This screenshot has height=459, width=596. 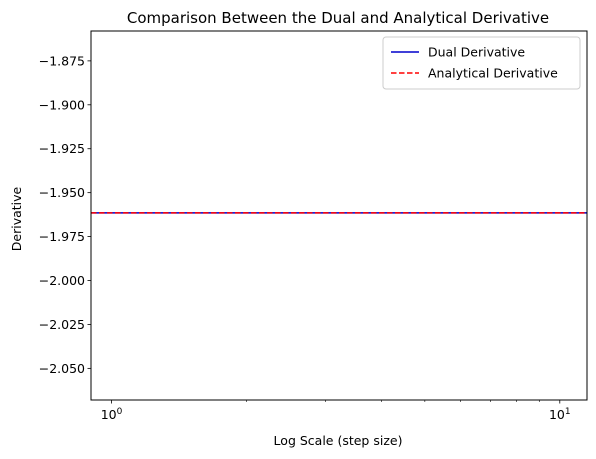 What do you see at coordinates (62, 192) in the screenshot?
I see `y-tick-label: −1.950` at bounding box center [62, 192].